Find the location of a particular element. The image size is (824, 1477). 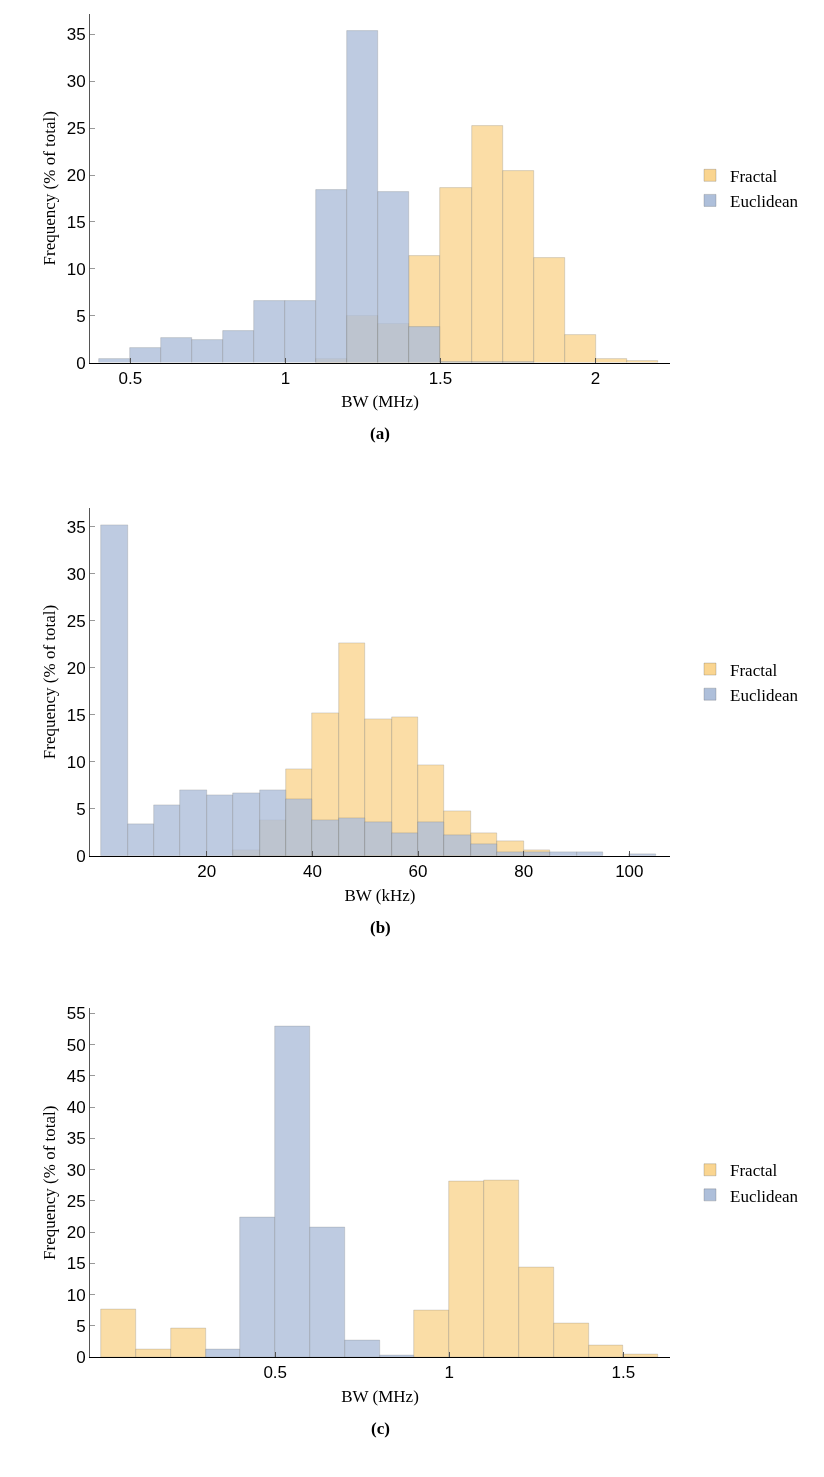

x-tick-label: 40 is located at coordinates (312, 872).